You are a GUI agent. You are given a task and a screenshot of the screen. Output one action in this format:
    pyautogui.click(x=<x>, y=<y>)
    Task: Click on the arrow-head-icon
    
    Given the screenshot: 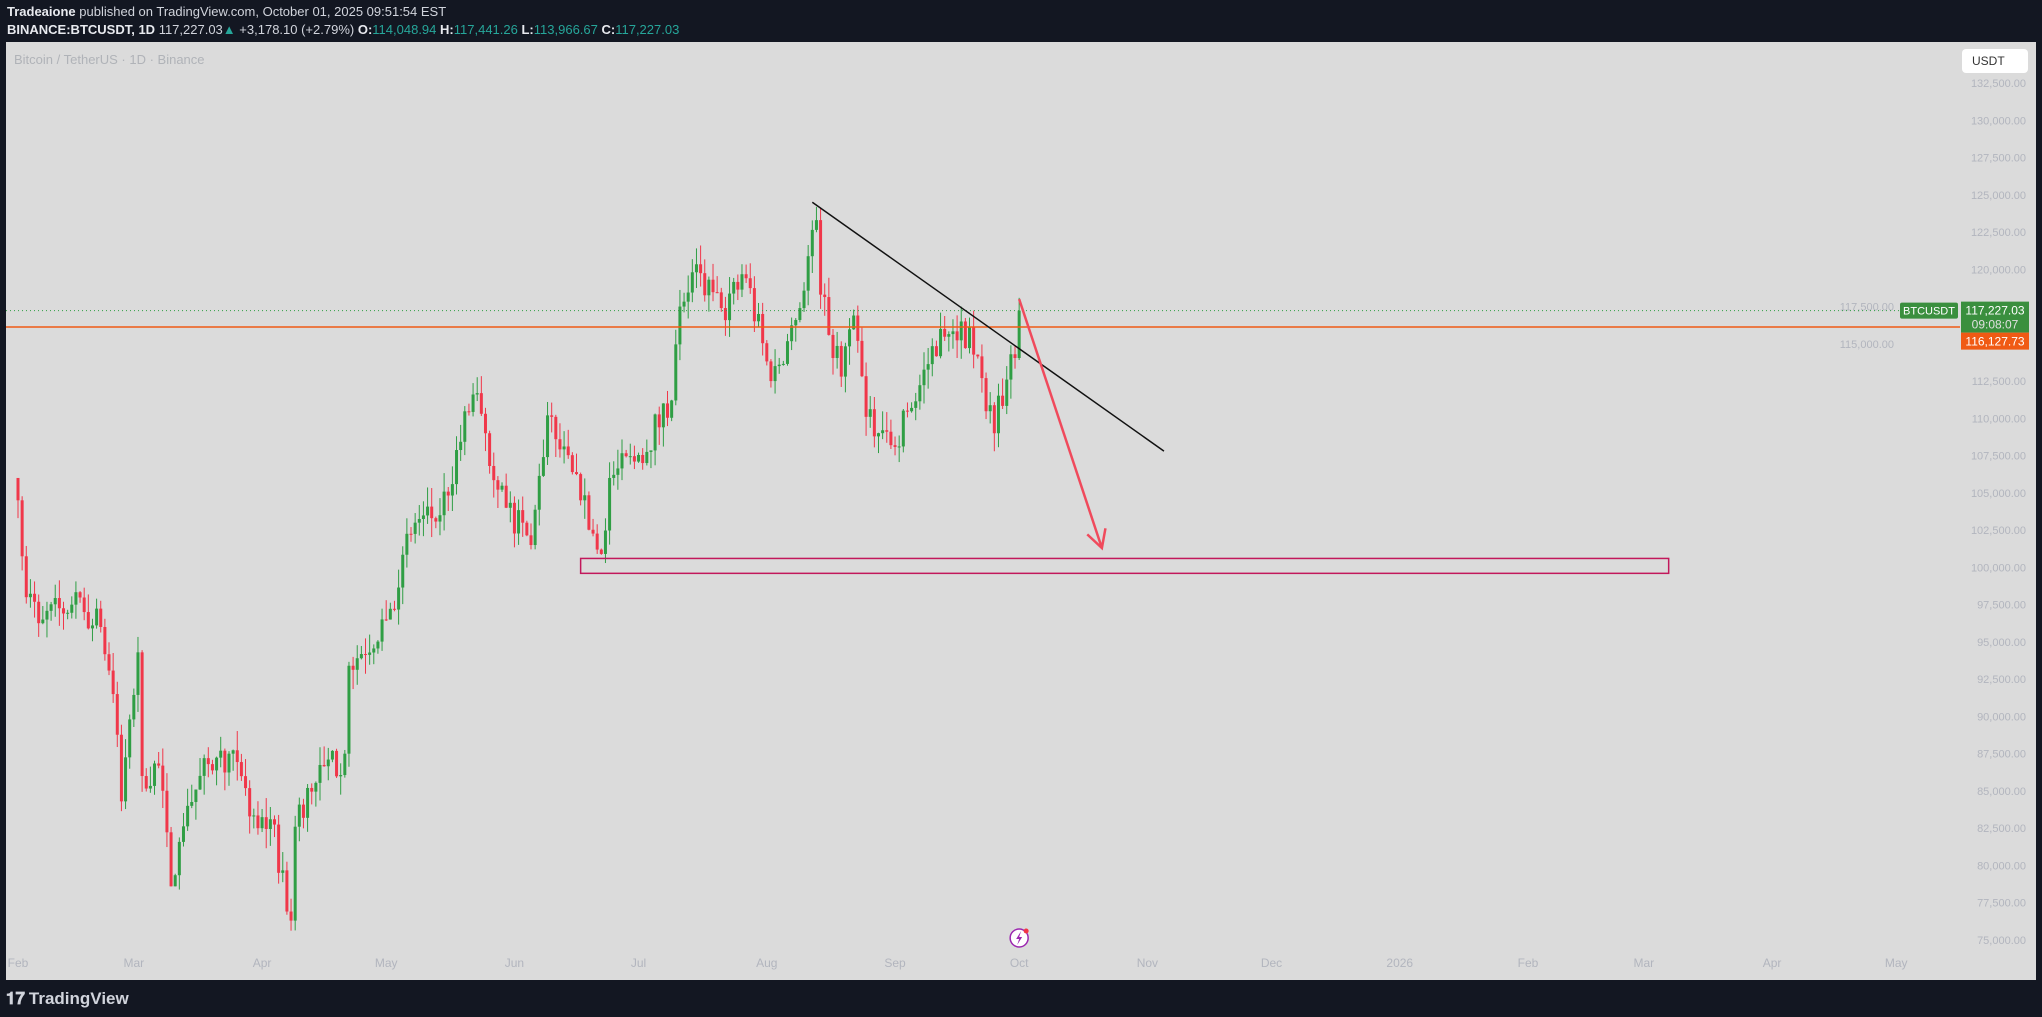 What is the action you would take?
    pyautogui.click(x=1096, y=539)
    